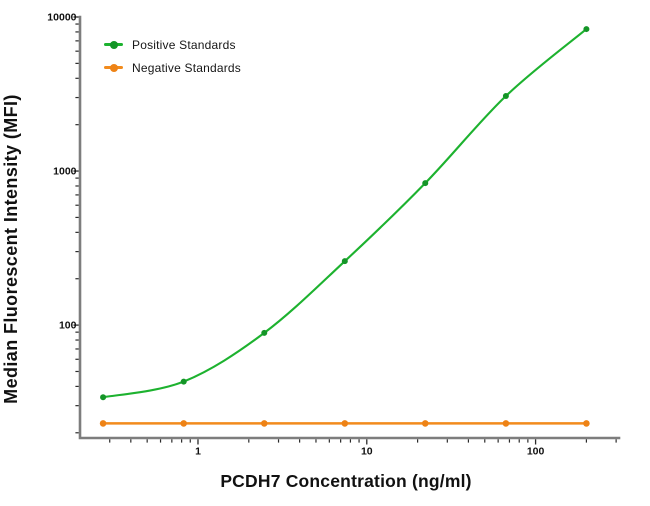  I want to click on y-tick-label: 100, so click(68, 326).